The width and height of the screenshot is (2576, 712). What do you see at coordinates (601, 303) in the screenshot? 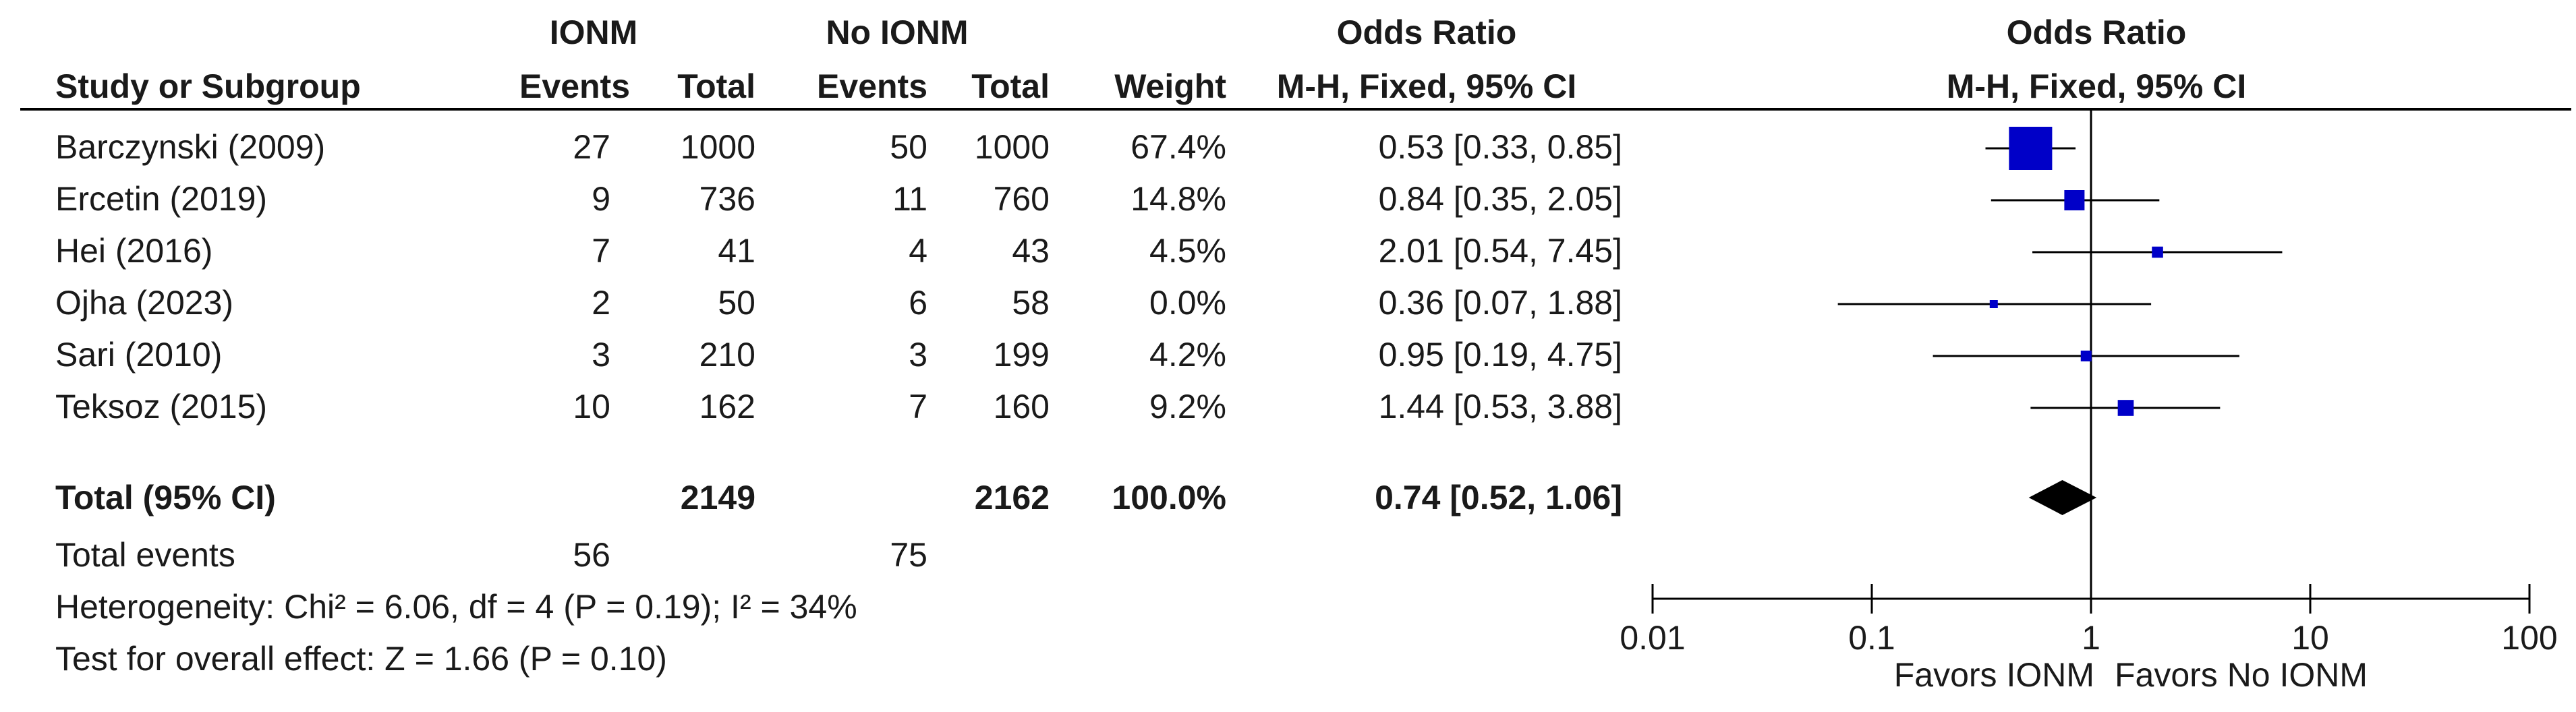
I see `events1-value: 2` at bounding box center [601, 303].